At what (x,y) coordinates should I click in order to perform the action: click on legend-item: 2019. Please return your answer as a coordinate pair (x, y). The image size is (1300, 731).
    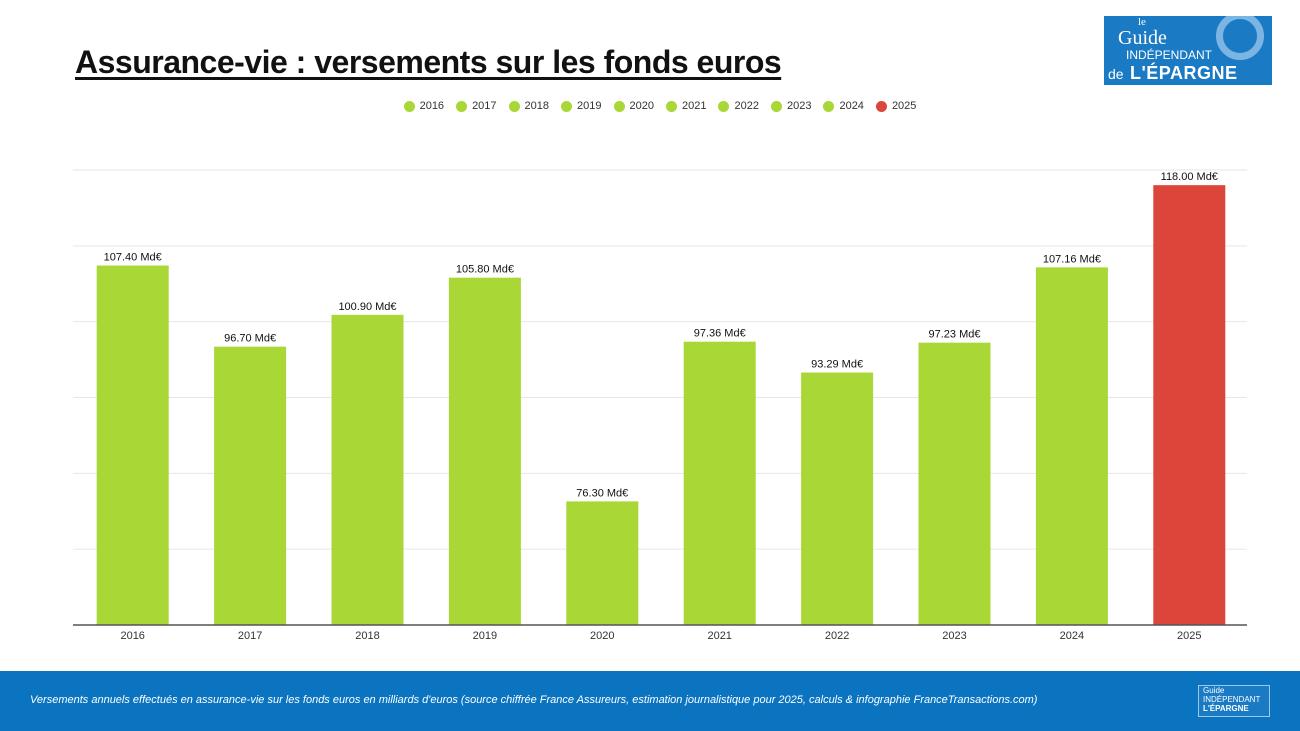
    Looking at the image, I should click on (581, 106).